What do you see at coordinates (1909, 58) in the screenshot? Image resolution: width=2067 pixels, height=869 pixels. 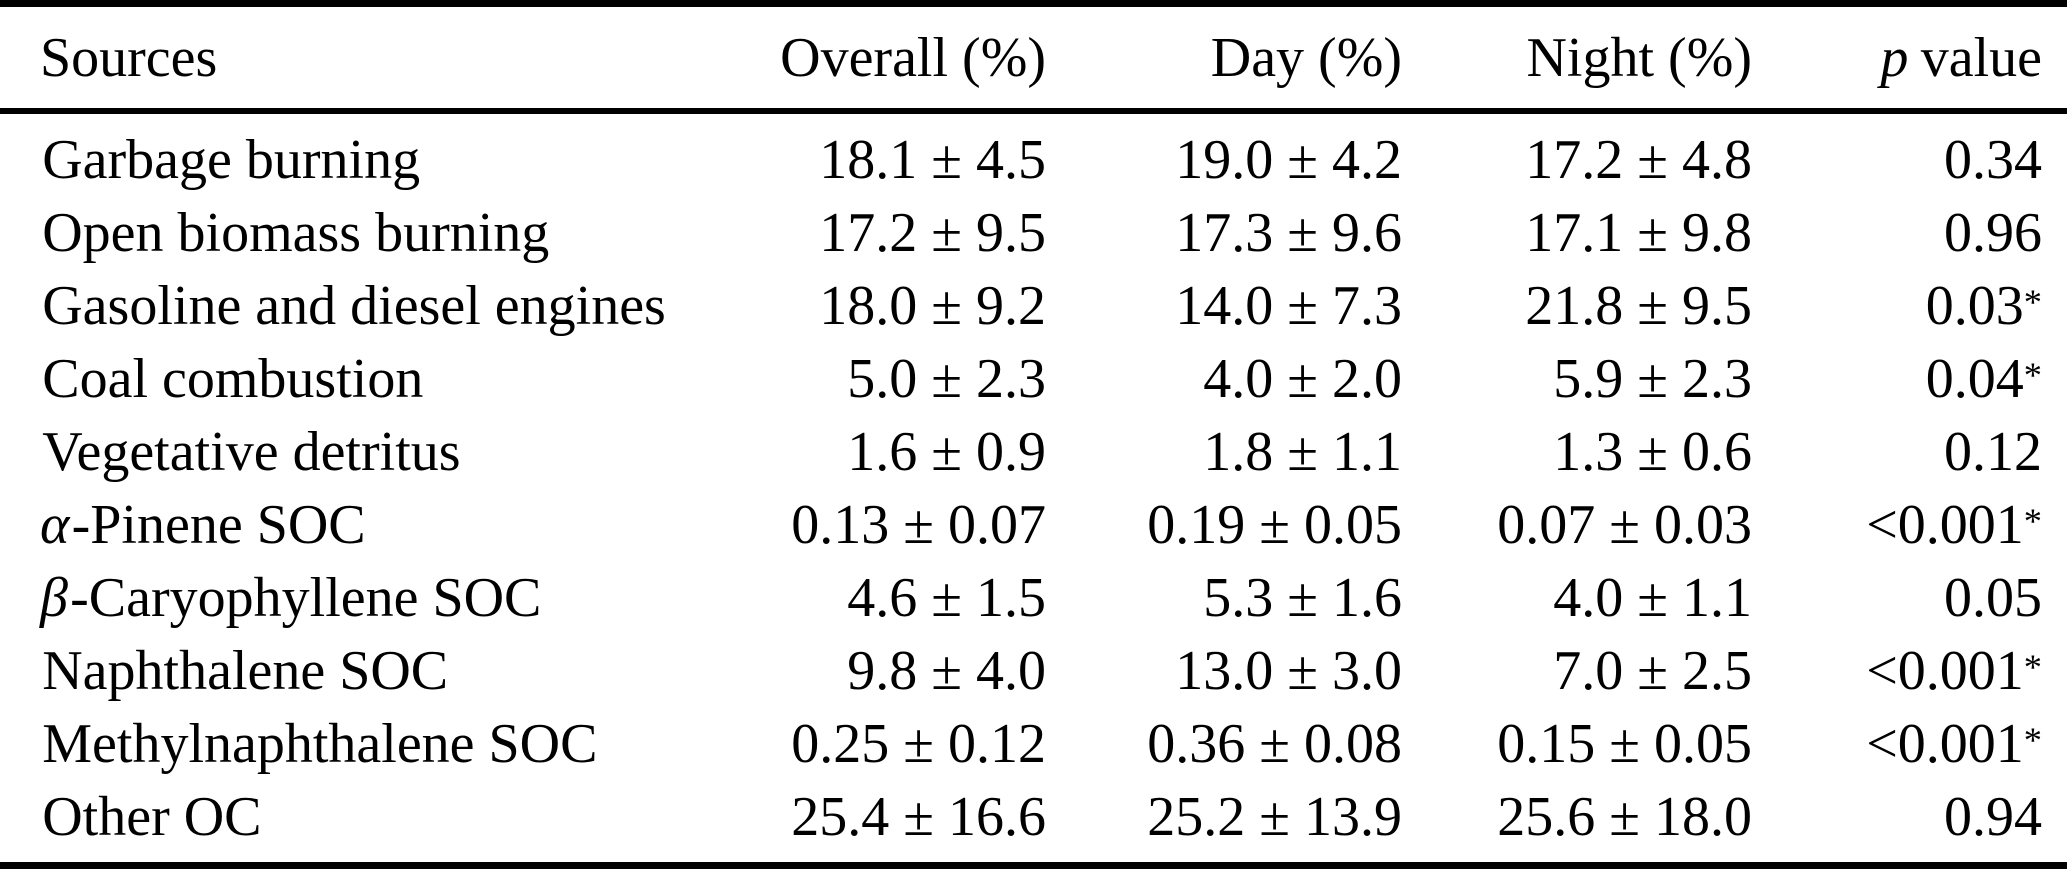 I see `header-p-value: p value` at bounding box center [1909, 58].